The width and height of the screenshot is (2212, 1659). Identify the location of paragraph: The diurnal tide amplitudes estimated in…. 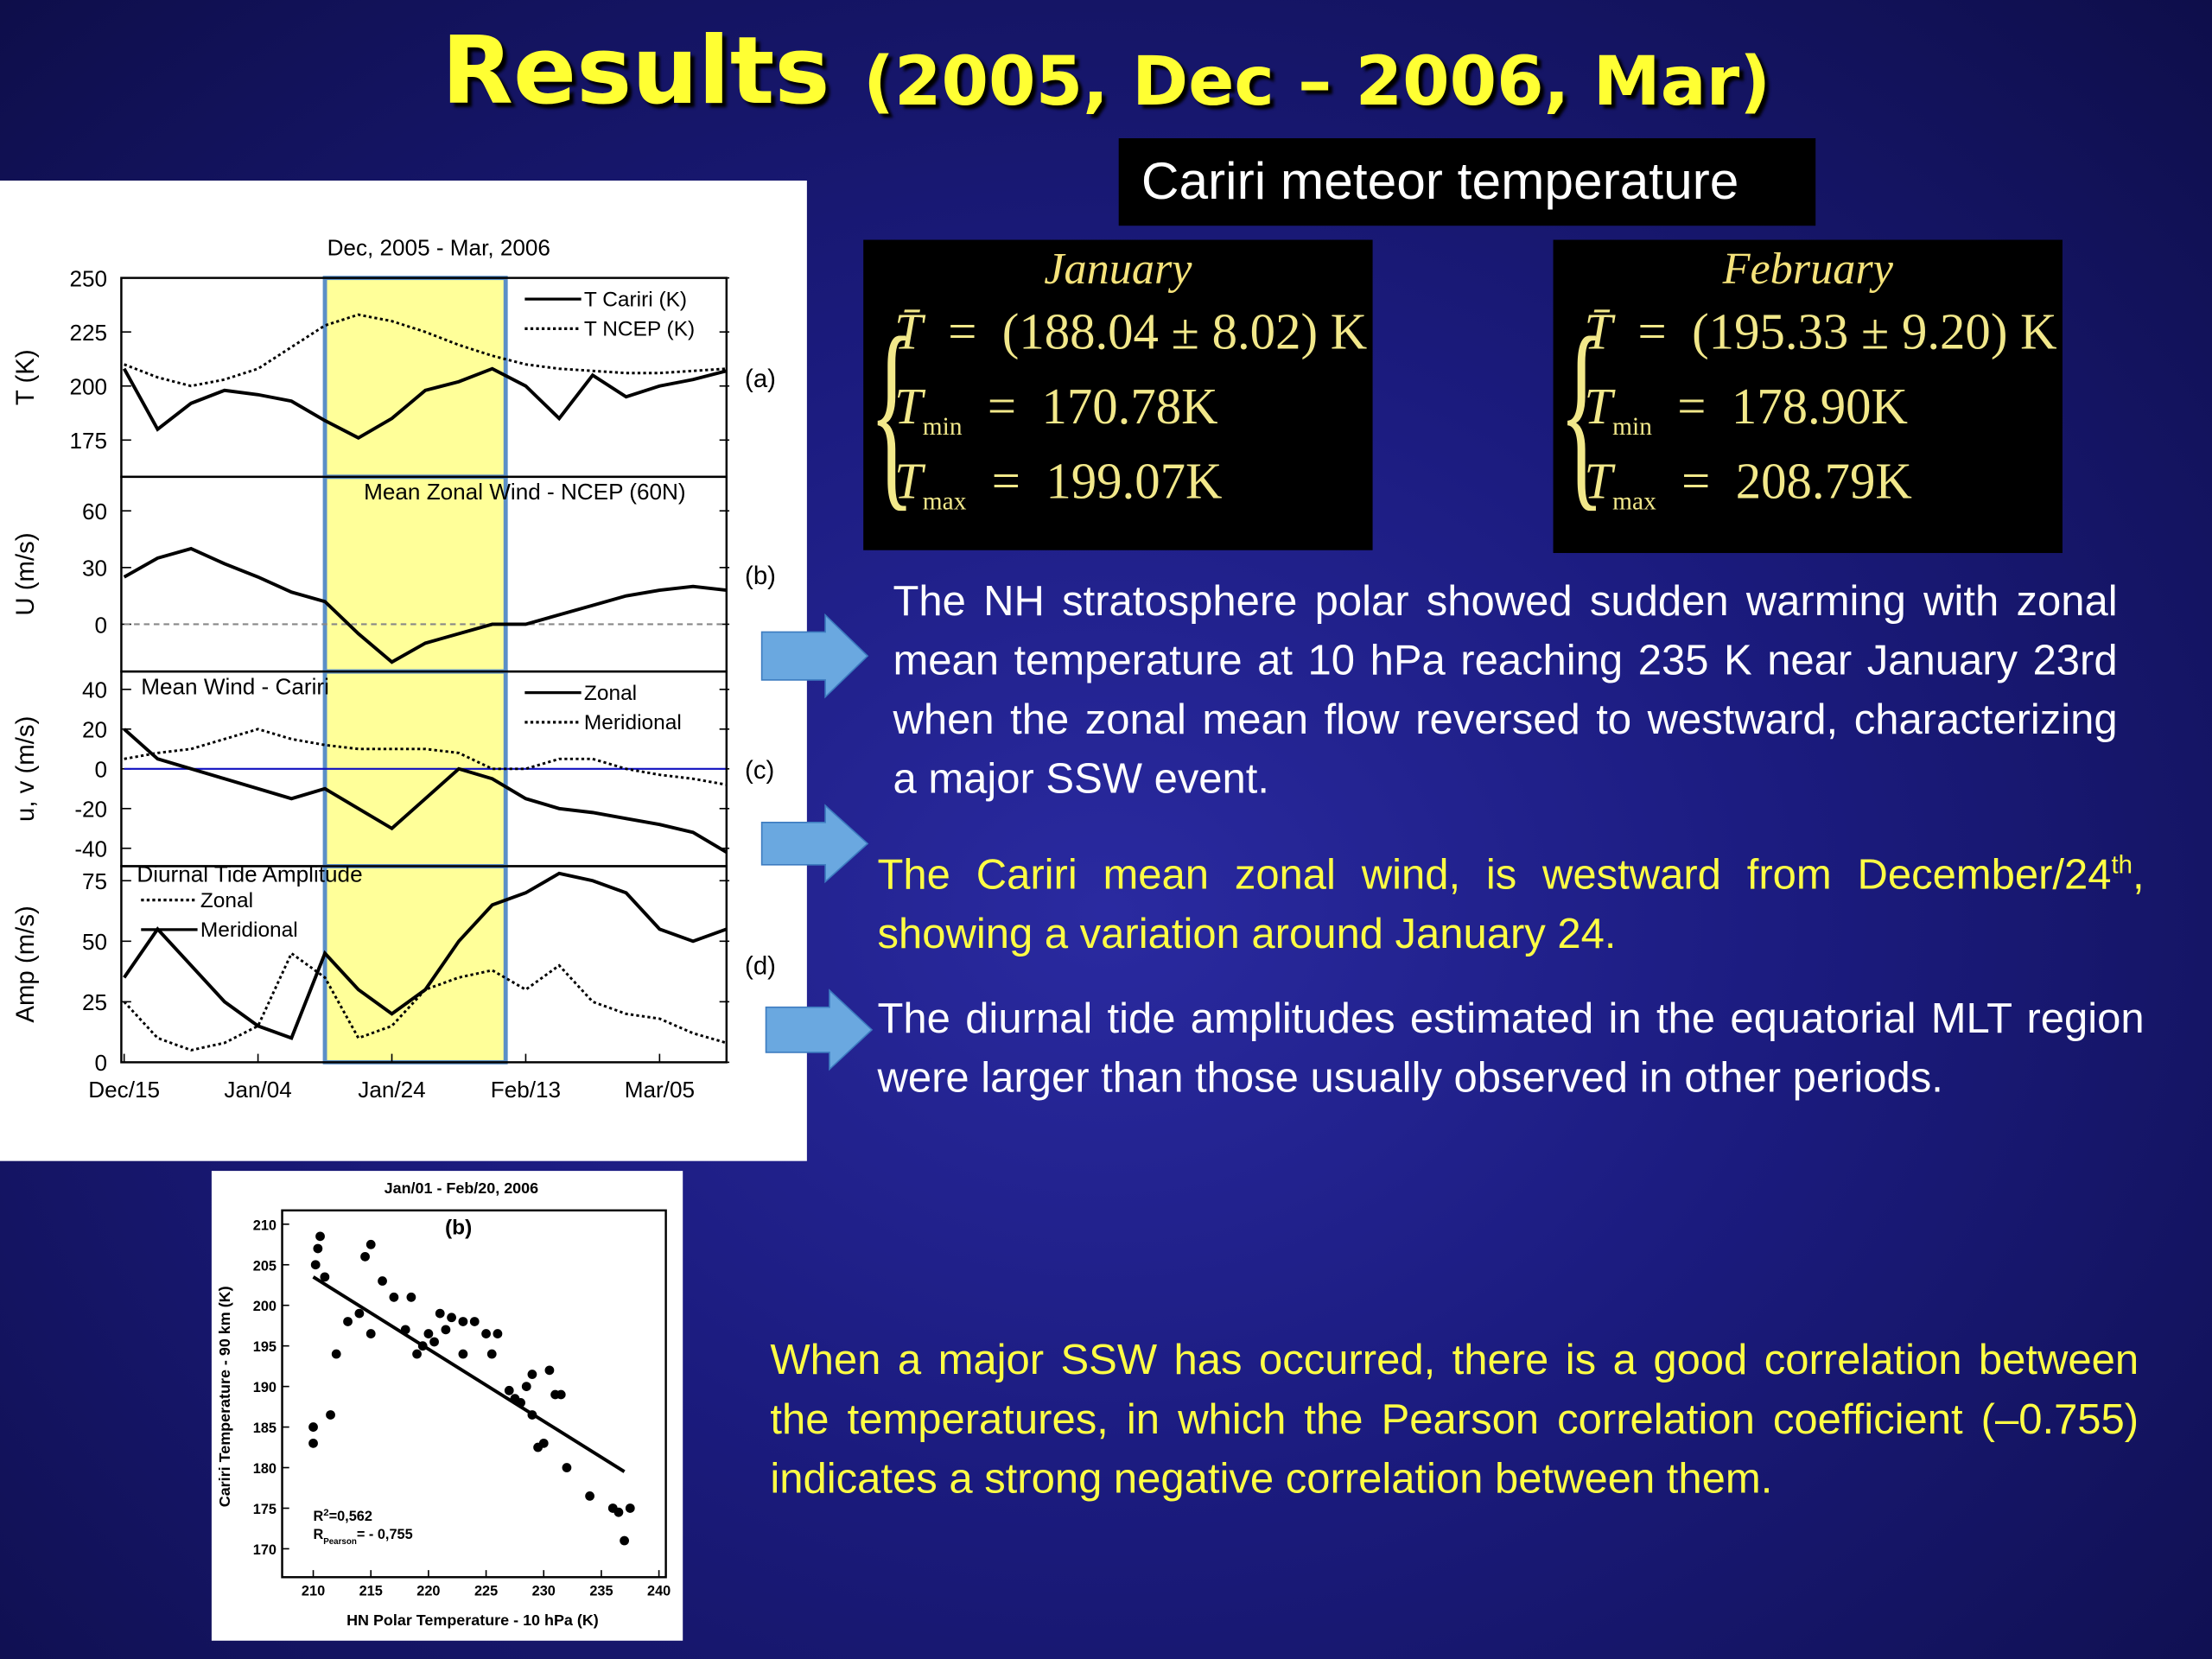
(1511, 1049).